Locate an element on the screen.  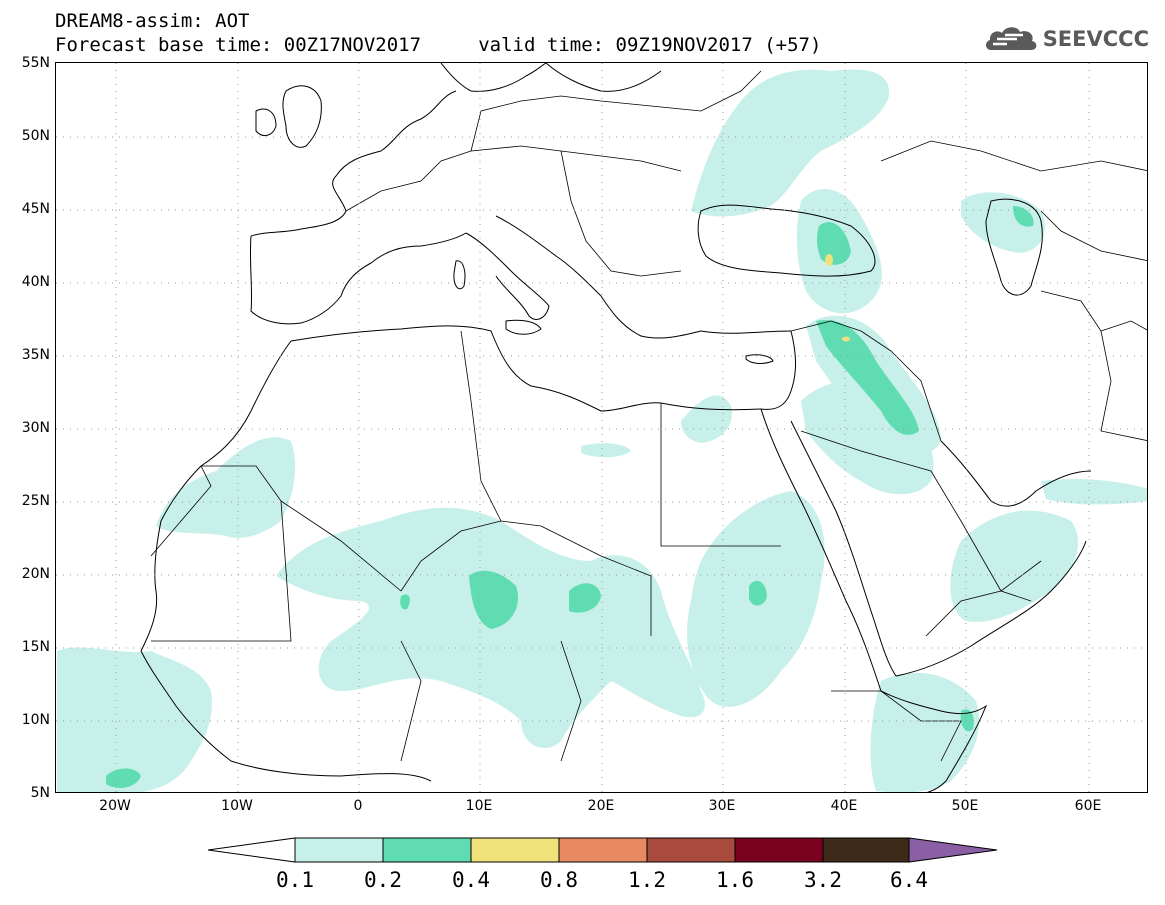
aot-area-iraq-core is located at coordinates (867, 377).